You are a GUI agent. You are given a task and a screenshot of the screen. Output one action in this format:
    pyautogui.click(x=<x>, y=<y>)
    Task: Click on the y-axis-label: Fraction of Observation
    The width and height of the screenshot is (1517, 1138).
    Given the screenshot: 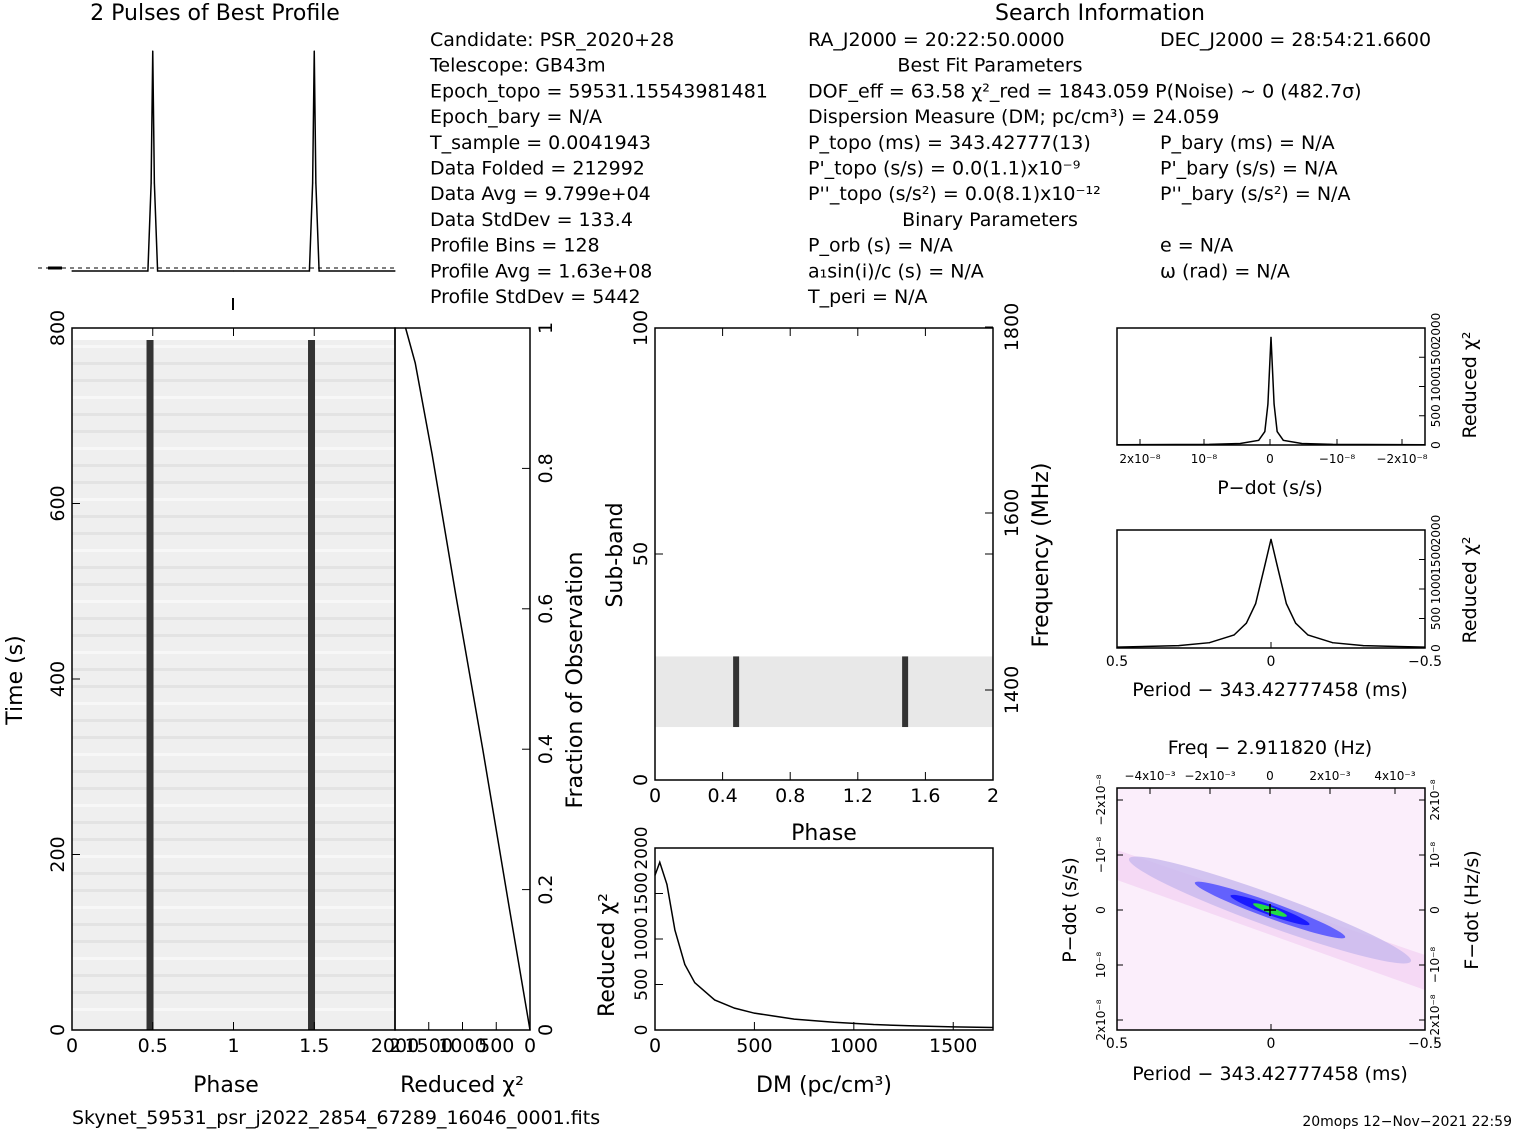 What is the action you would take?
    pyautogui.click(x=575, y=680)
    